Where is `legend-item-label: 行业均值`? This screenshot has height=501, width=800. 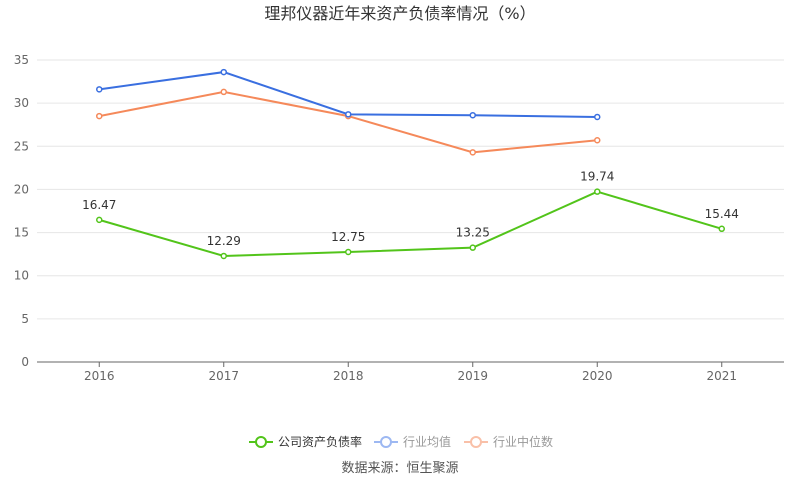
legend-item-label: 行业均值 is located at coordinates (427, 441).